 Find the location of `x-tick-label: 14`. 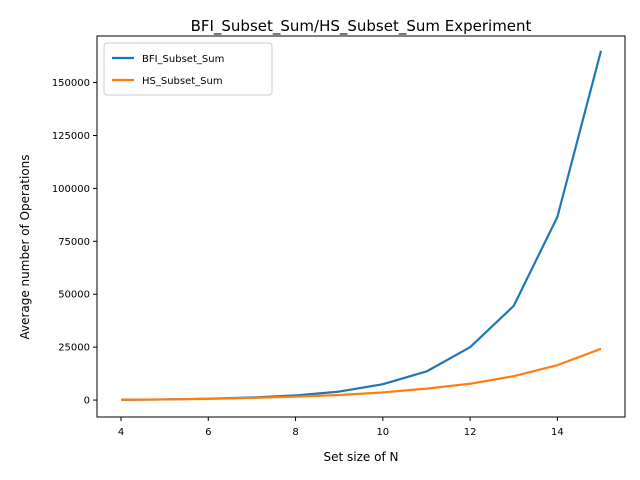

x-tick-label: 14 is located at coordinates (557, 432).